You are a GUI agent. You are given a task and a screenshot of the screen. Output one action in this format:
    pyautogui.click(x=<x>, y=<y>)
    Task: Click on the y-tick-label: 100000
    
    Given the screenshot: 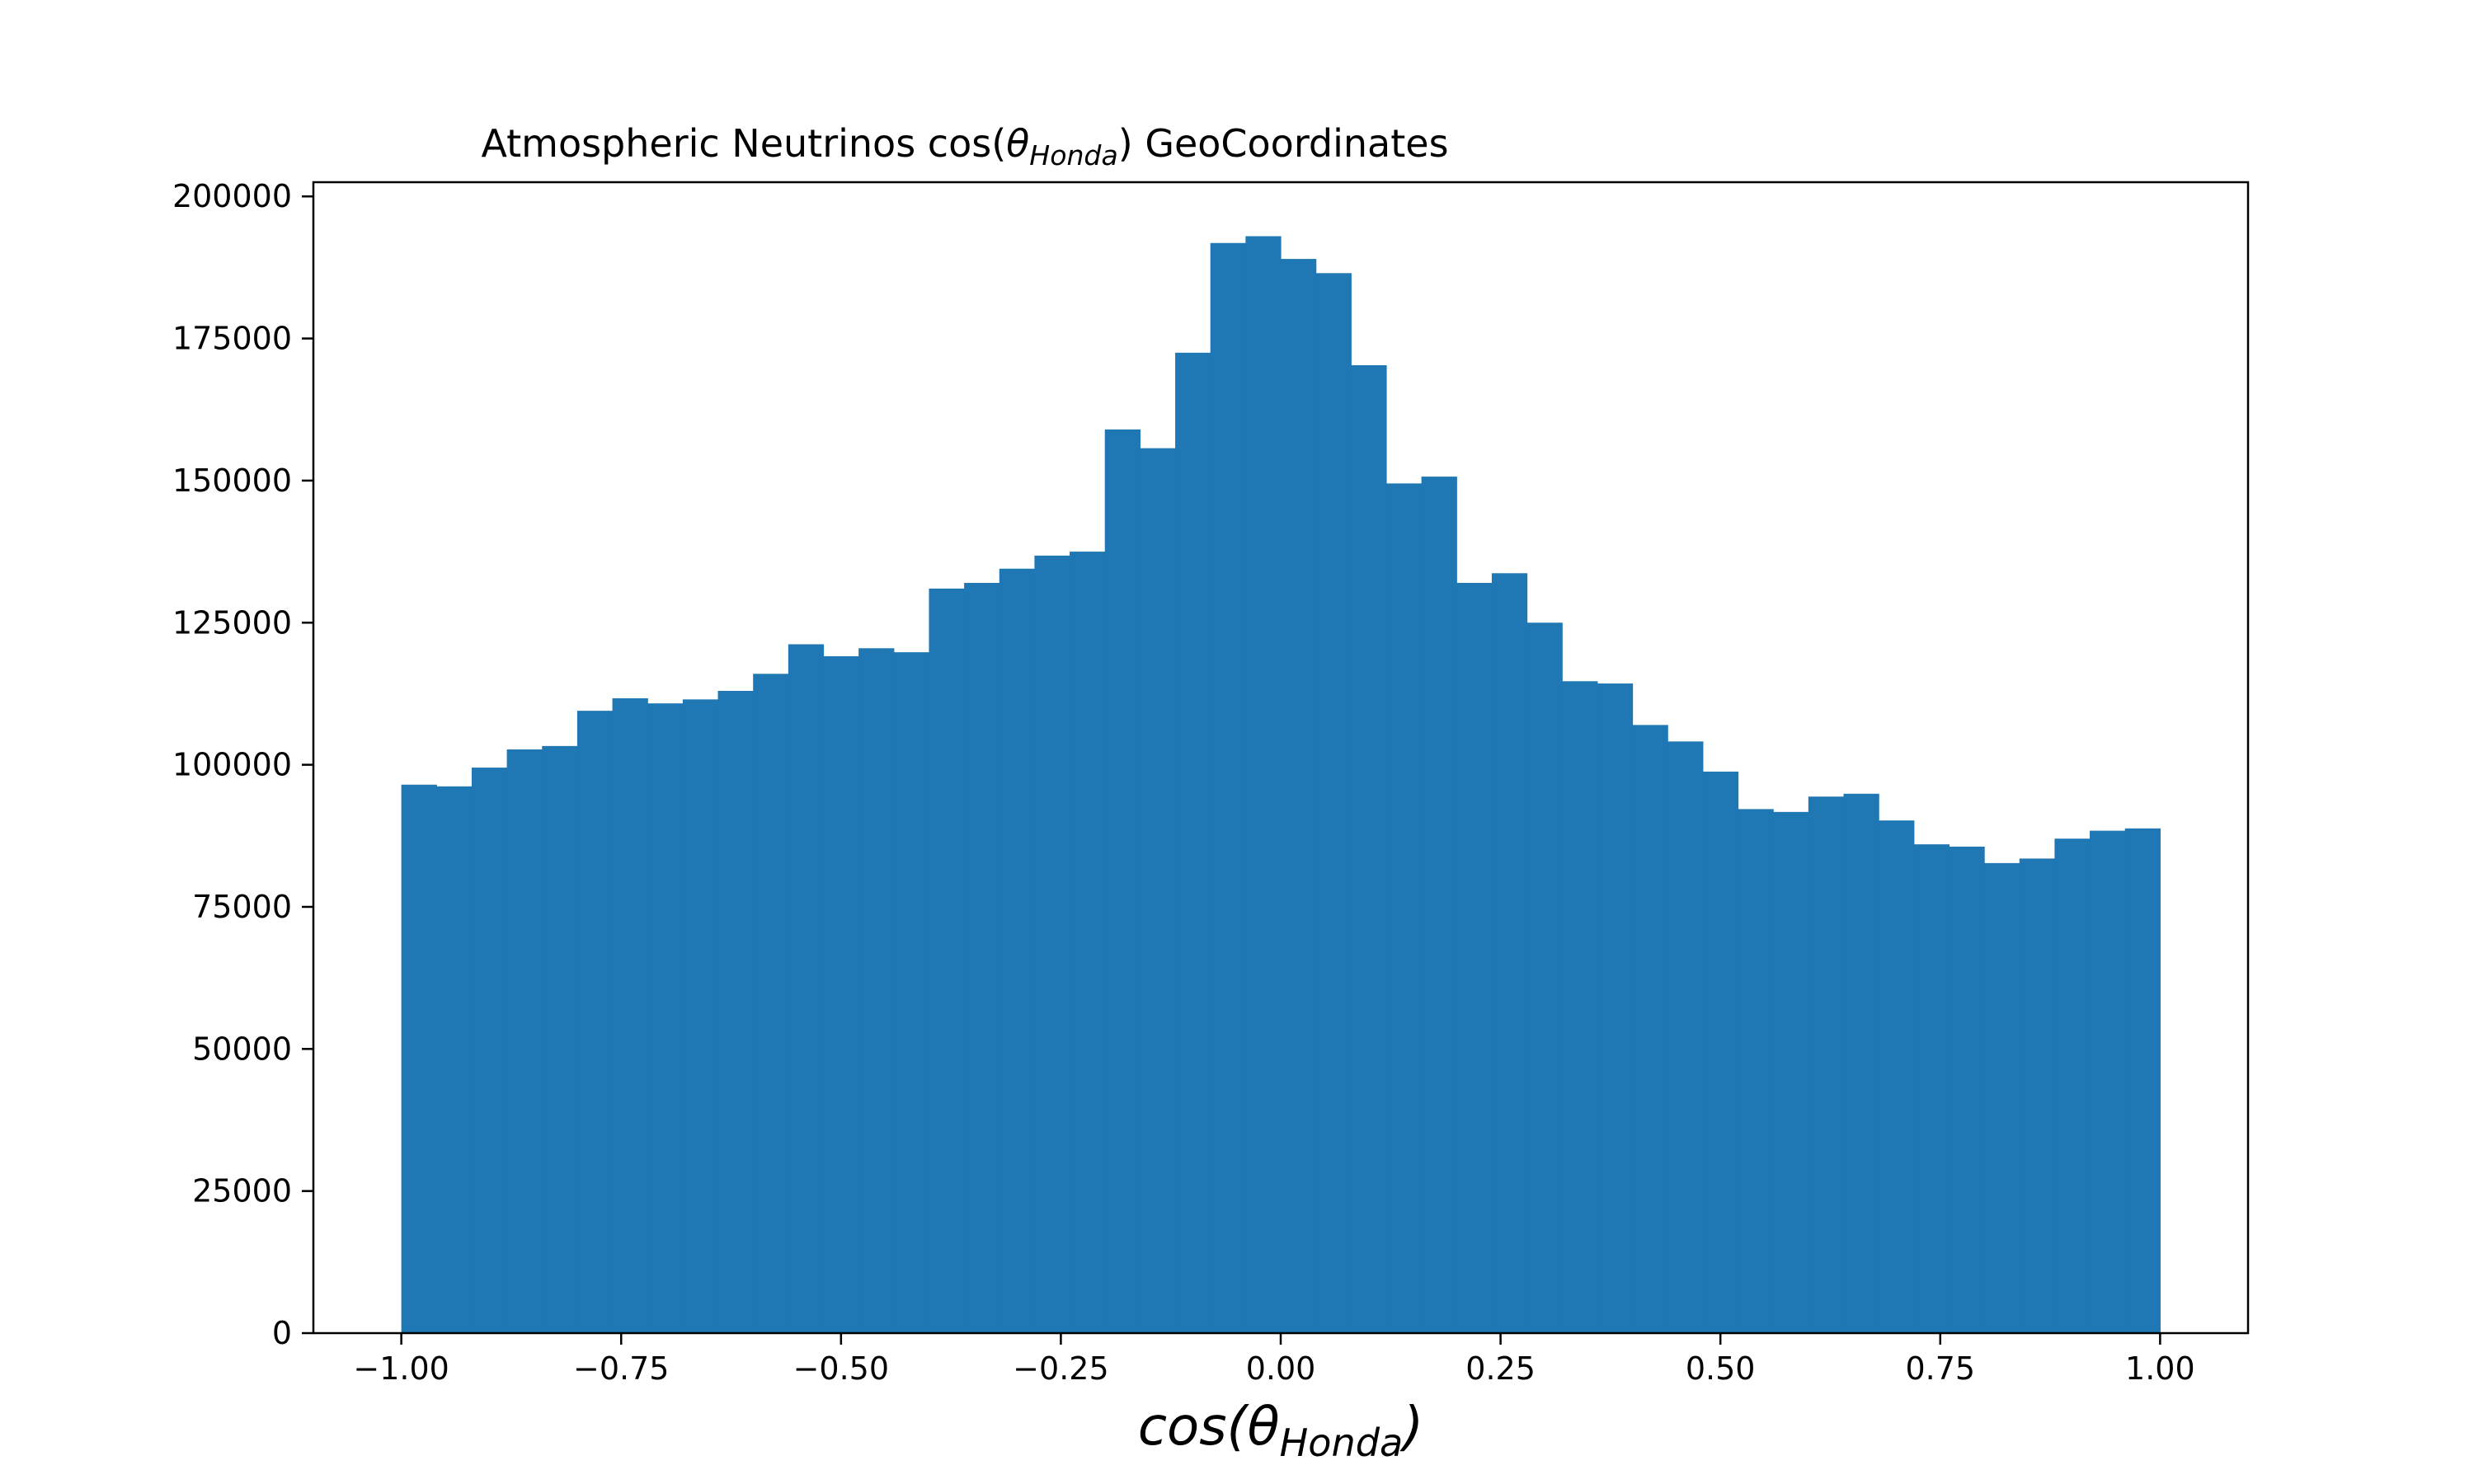 What is the action you would take?
    pyautogui.click(x=232, y=765)
    